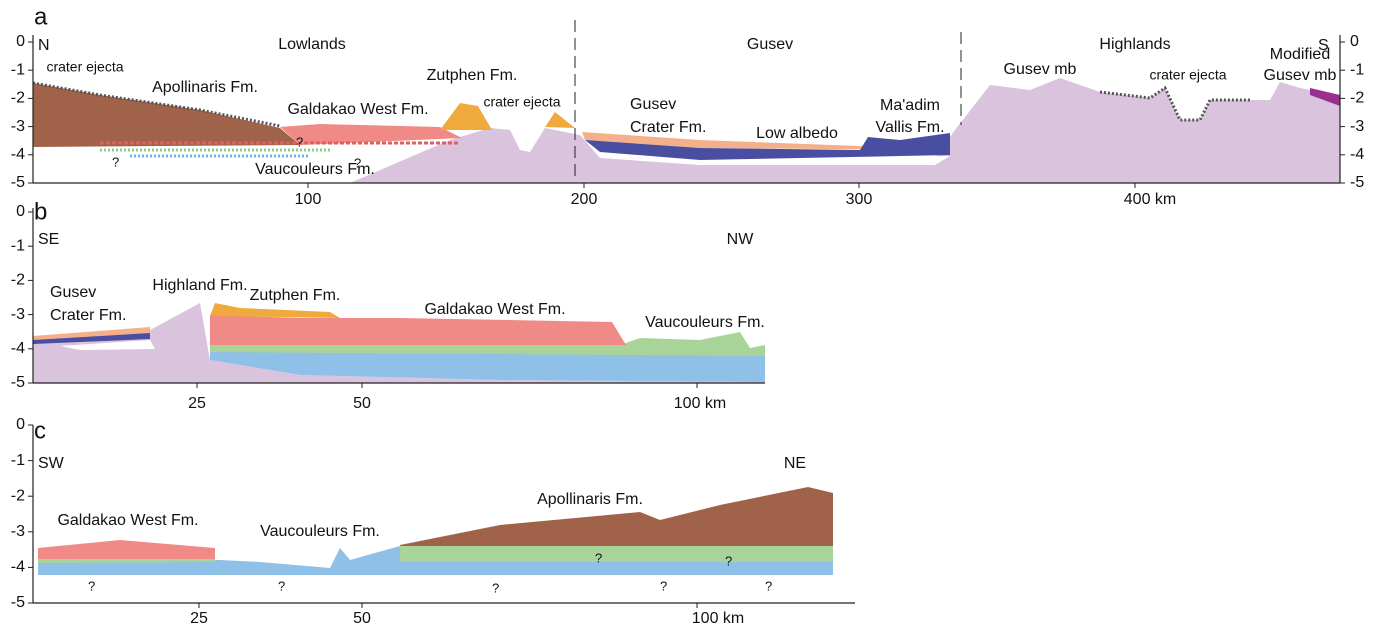 This screenshot has height=628, width=1375. I want to click on x-tick-label: 100, so click(308, 199).